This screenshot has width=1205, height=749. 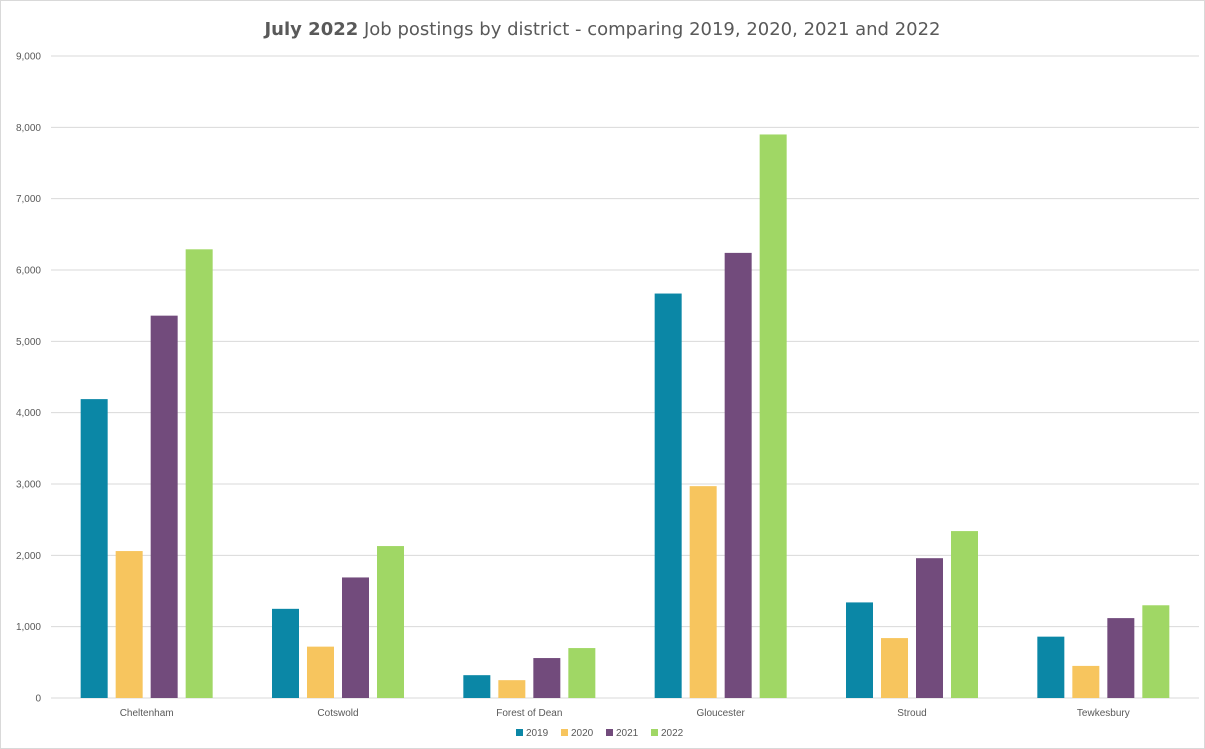 What do you see at coordinates (1156, 651) in the screenshot?
I see `bar-tewkesbury-2022` at bounding box center [1156, 651].